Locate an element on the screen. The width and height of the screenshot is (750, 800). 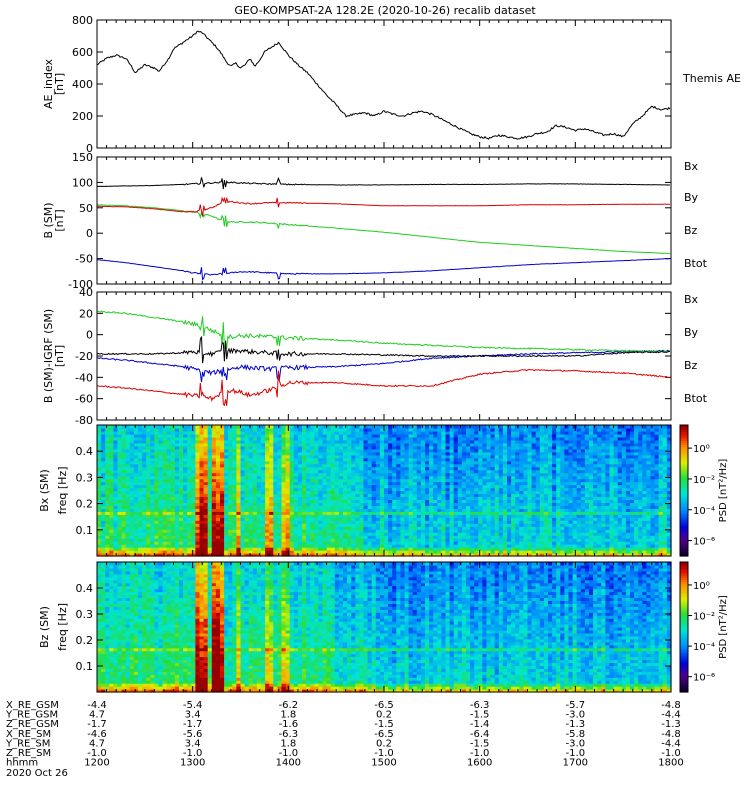
xrow-value-0-0: -4.4 is located at coordinates (97, 705).